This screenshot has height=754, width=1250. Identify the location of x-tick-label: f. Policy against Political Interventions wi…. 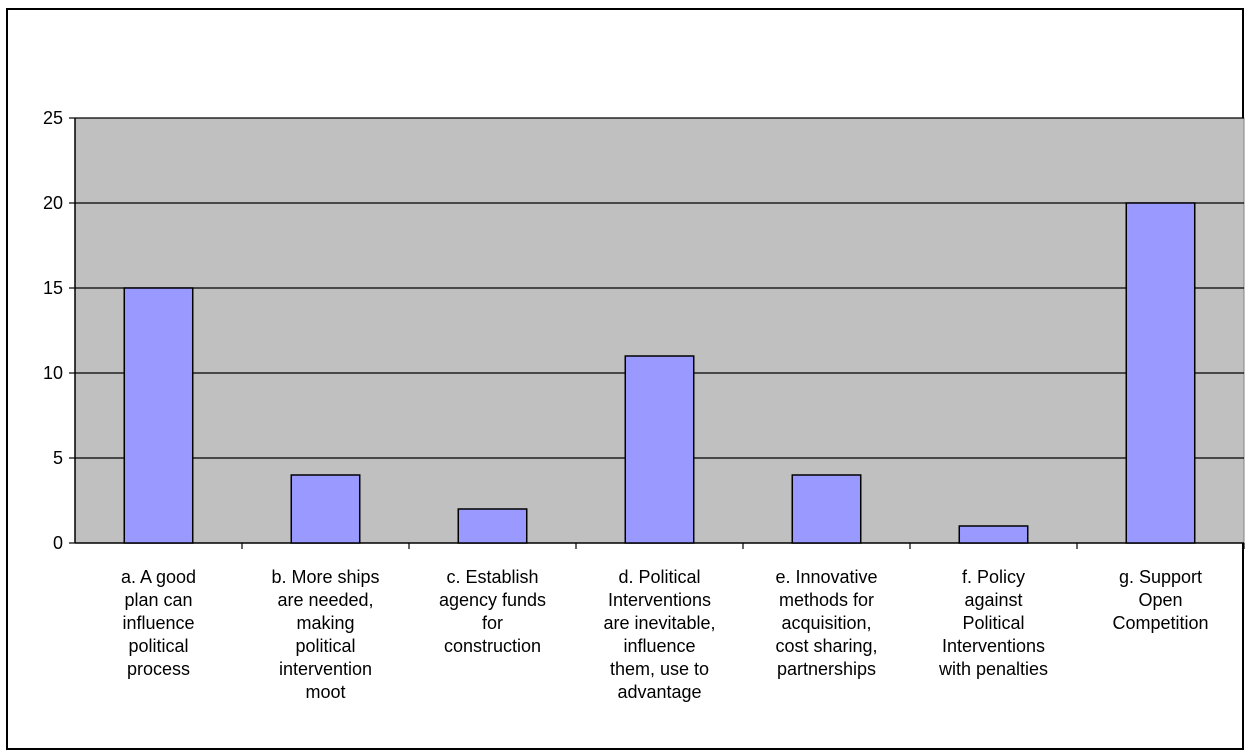
(993, 623).